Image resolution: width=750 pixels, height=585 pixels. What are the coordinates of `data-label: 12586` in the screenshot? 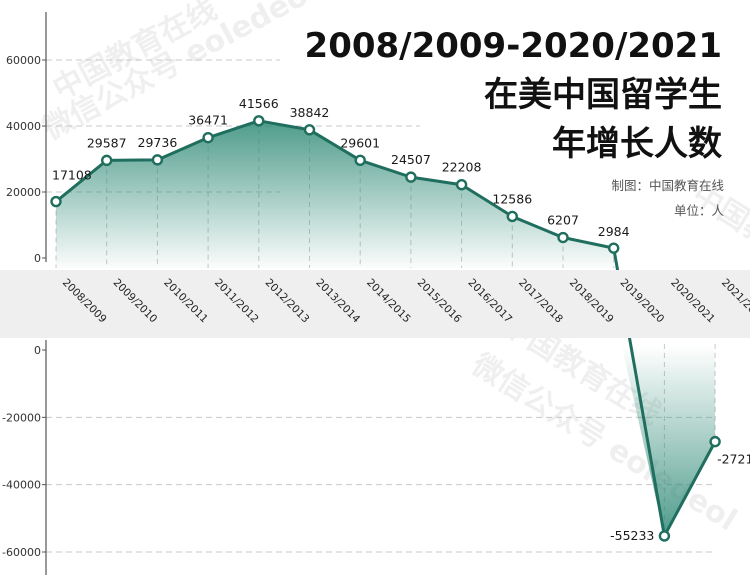 It's located at (512, 198).